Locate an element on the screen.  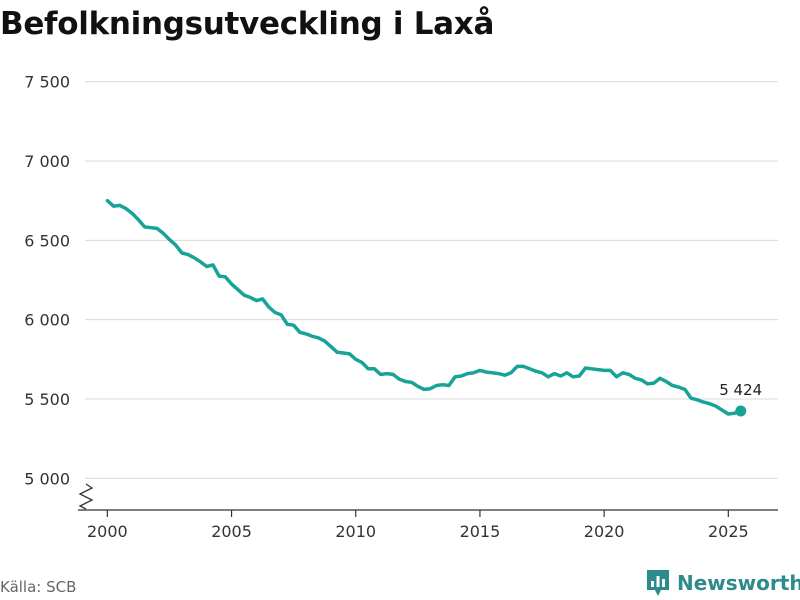
x-tick-label: 2010 is located at coordinates (355, 531).